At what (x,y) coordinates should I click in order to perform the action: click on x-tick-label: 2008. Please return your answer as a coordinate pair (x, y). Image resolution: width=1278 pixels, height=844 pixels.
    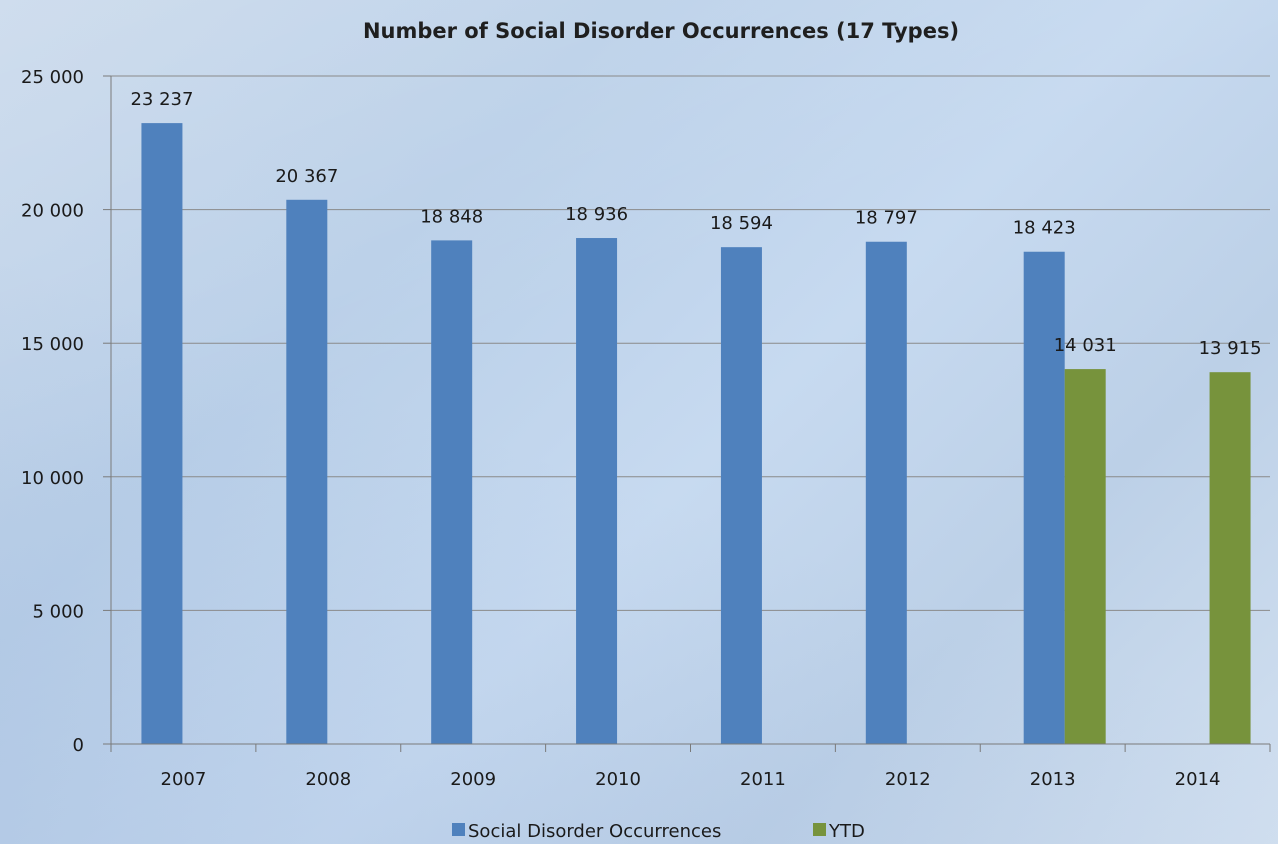
    Looking at the image, I should click on (328, 779).